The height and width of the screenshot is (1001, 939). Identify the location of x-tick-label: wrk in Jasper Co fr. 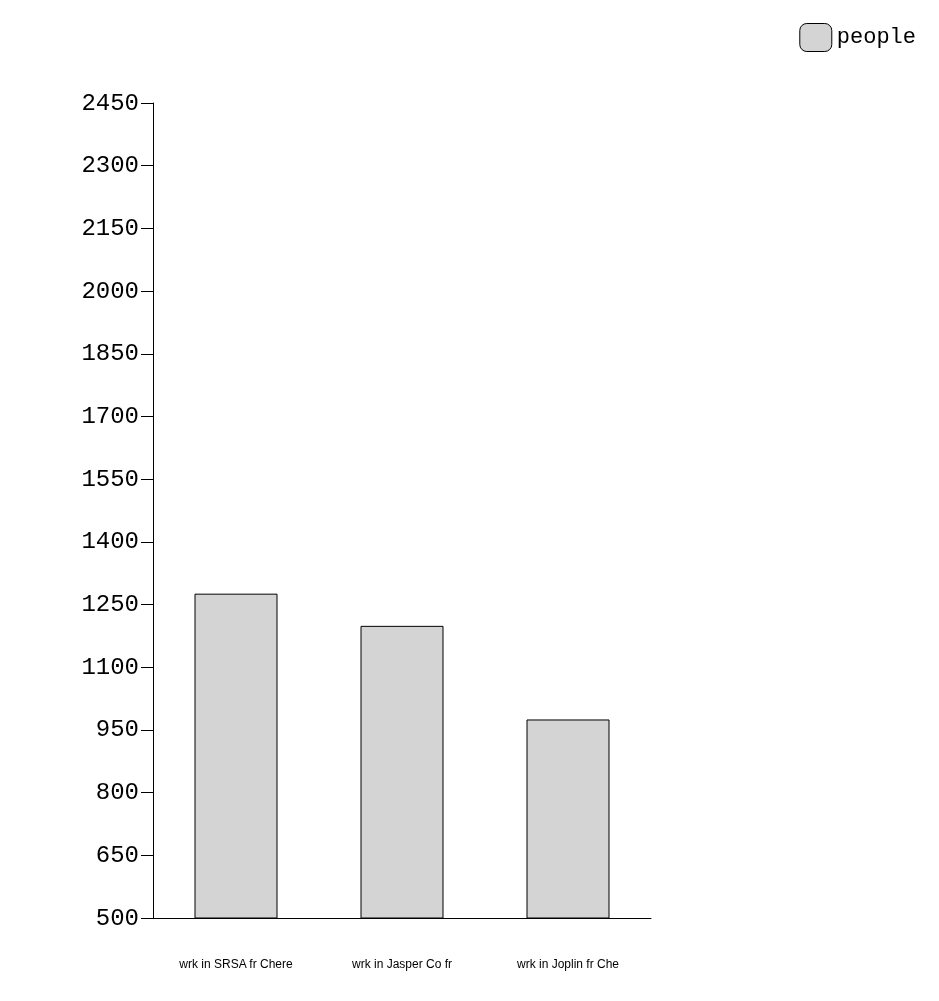
(401, 964).